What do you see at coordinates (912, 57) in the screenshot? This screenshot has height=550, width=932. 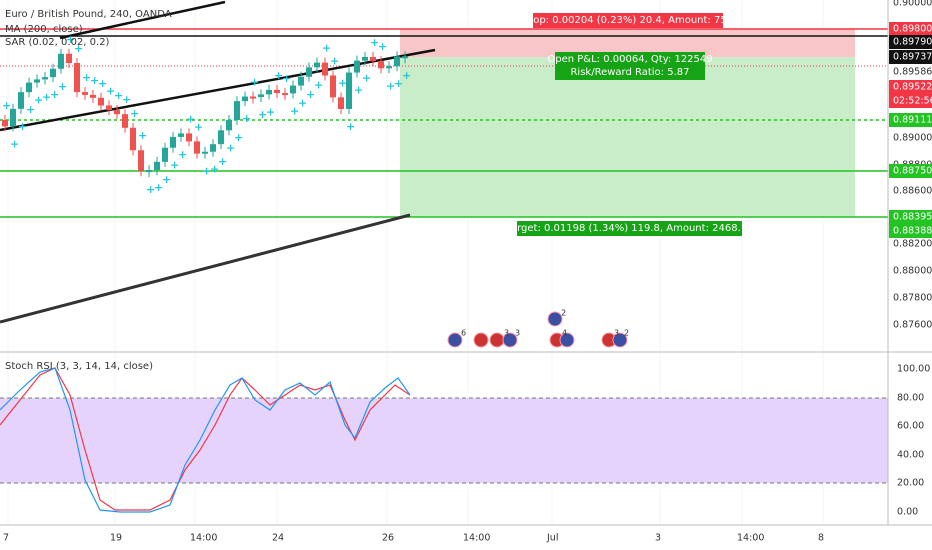 I see `price-label: 0.89737` at bounding box center [912, 57].